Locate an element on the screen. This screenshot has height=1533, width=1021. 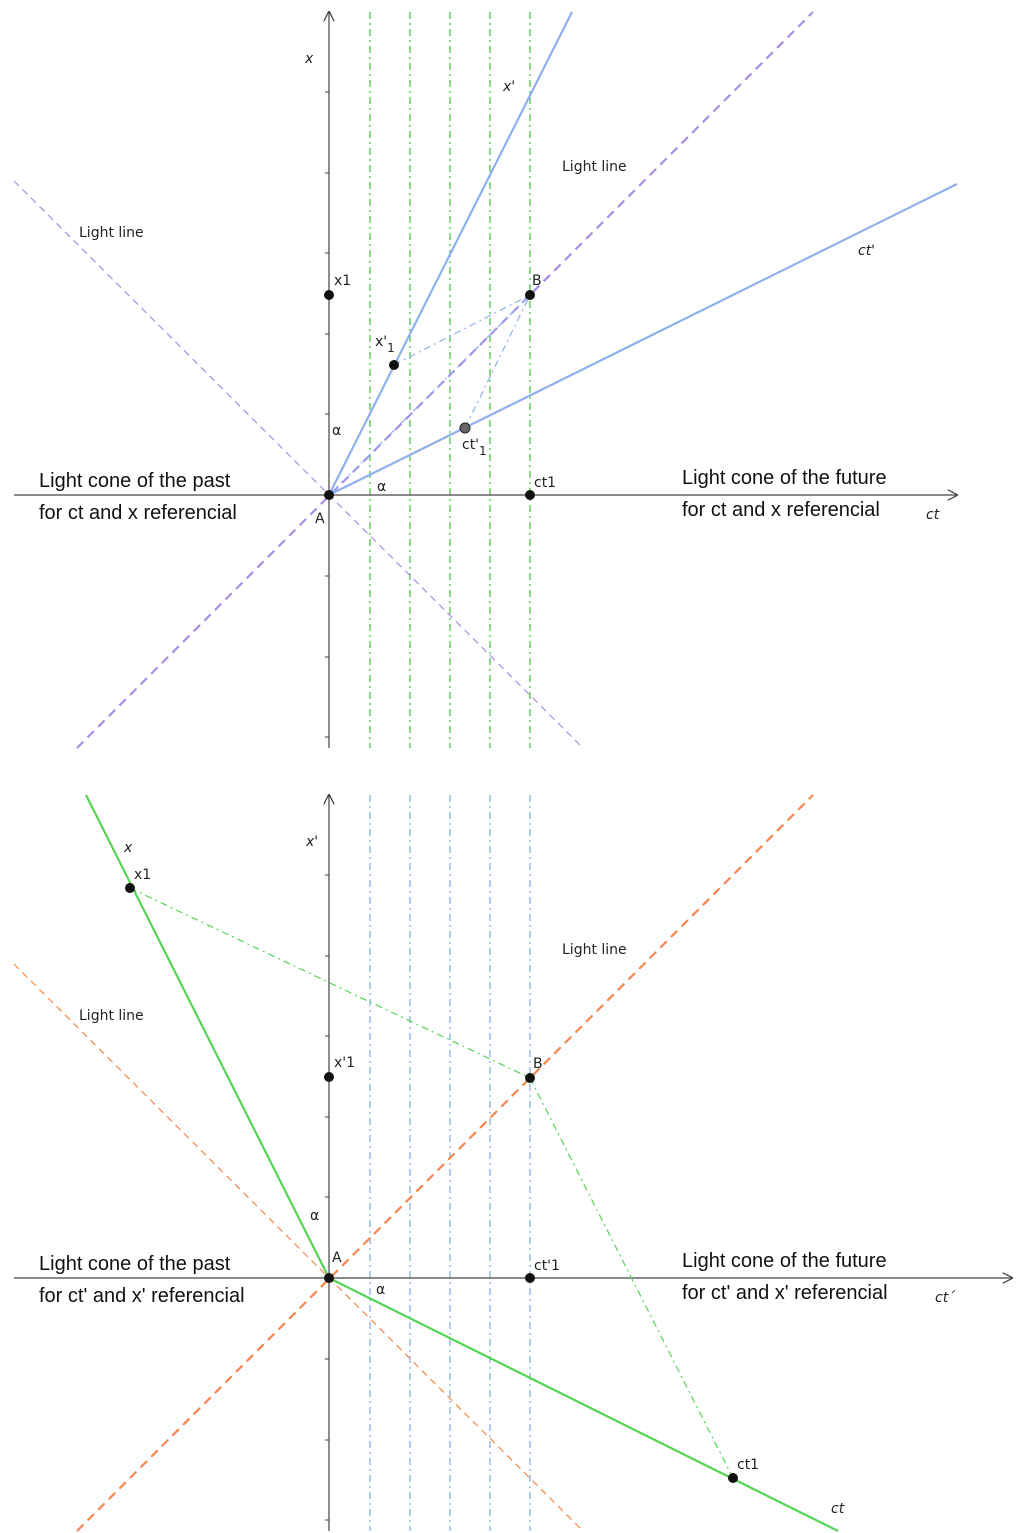
bottom-axis-h-label: ct´ is located at coordinates (945, 1298).